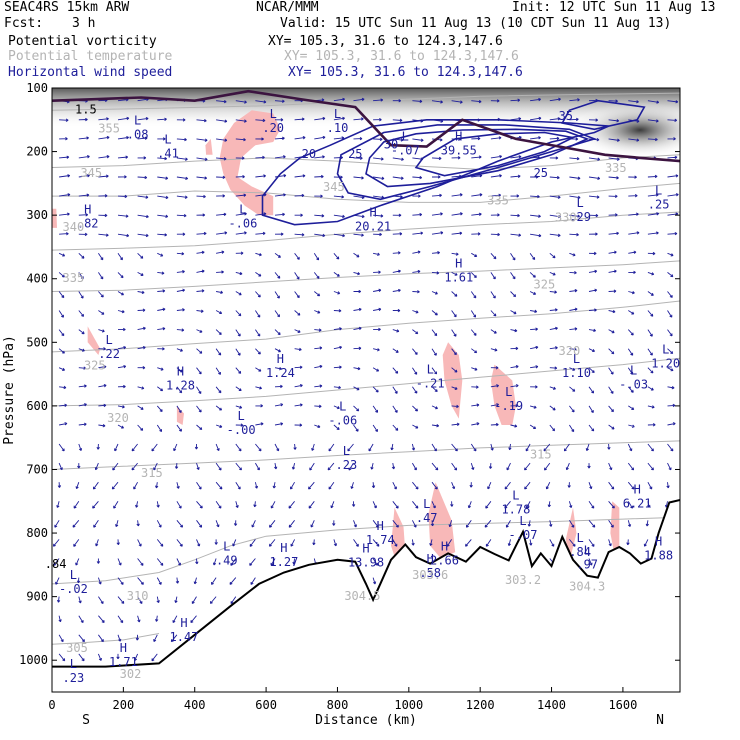 The height and width of the screenshot is (740, 740). What do you see at coordinates (124, 705) in the screenshot?
I see `x-tick-label: 200` at bounding box center [124, 705].